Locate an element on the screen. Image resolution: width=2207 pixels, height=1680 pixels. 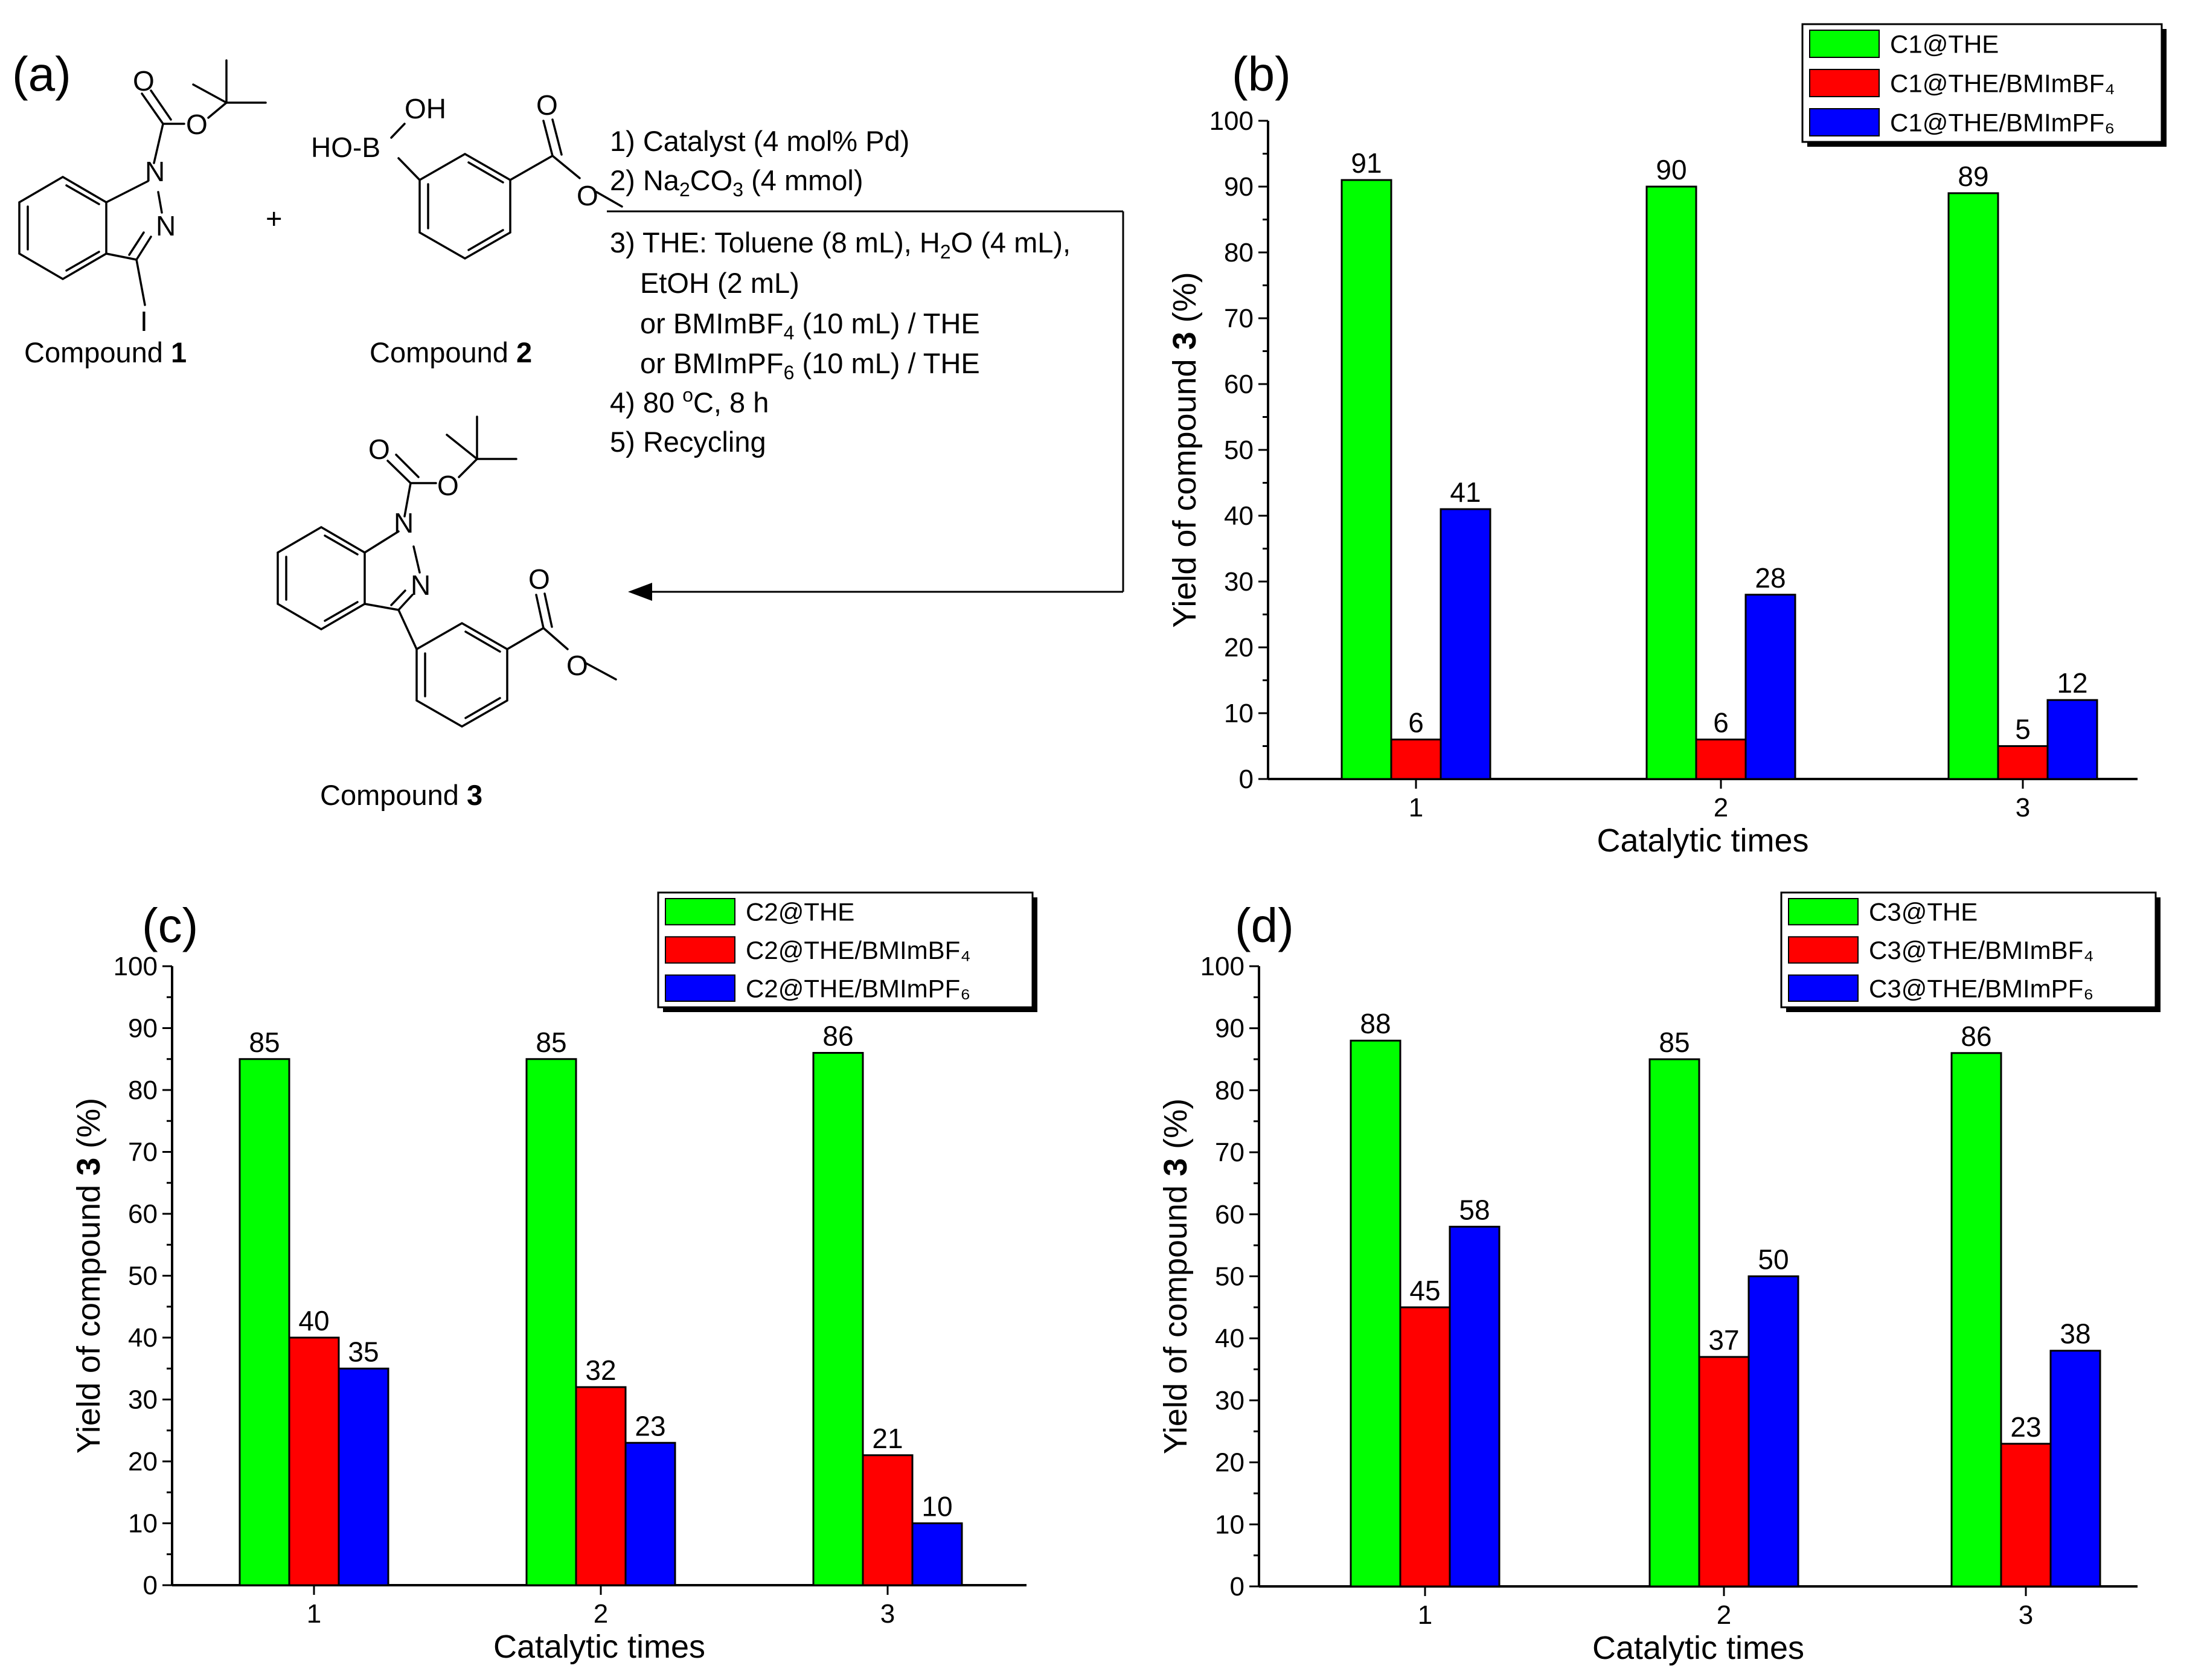
panel-label-c: (c) is located at coordinates (170, 925).